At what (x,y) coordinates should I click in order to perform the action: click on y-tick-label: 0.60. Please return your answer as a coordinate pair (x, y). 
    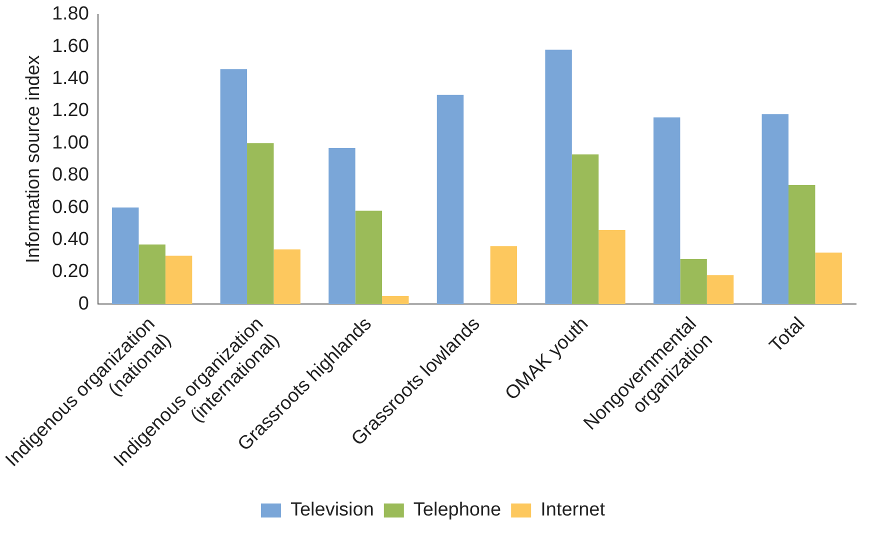
    Looking at the image, I should click on (70, 207).